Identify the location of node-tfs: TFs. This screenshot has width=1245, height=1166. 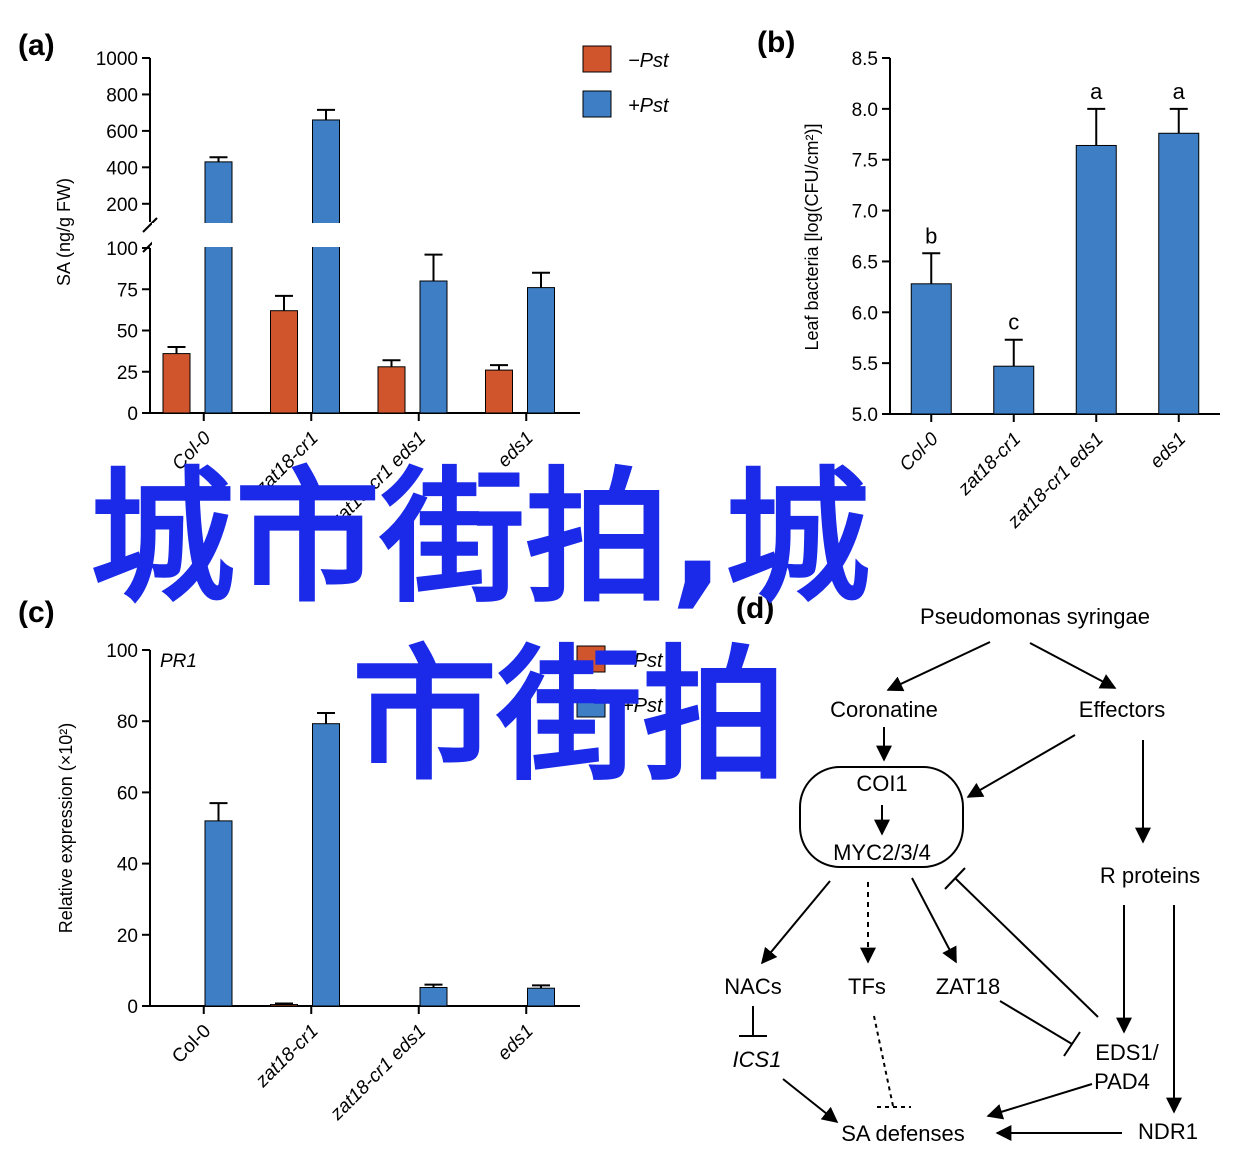
(867, 986).